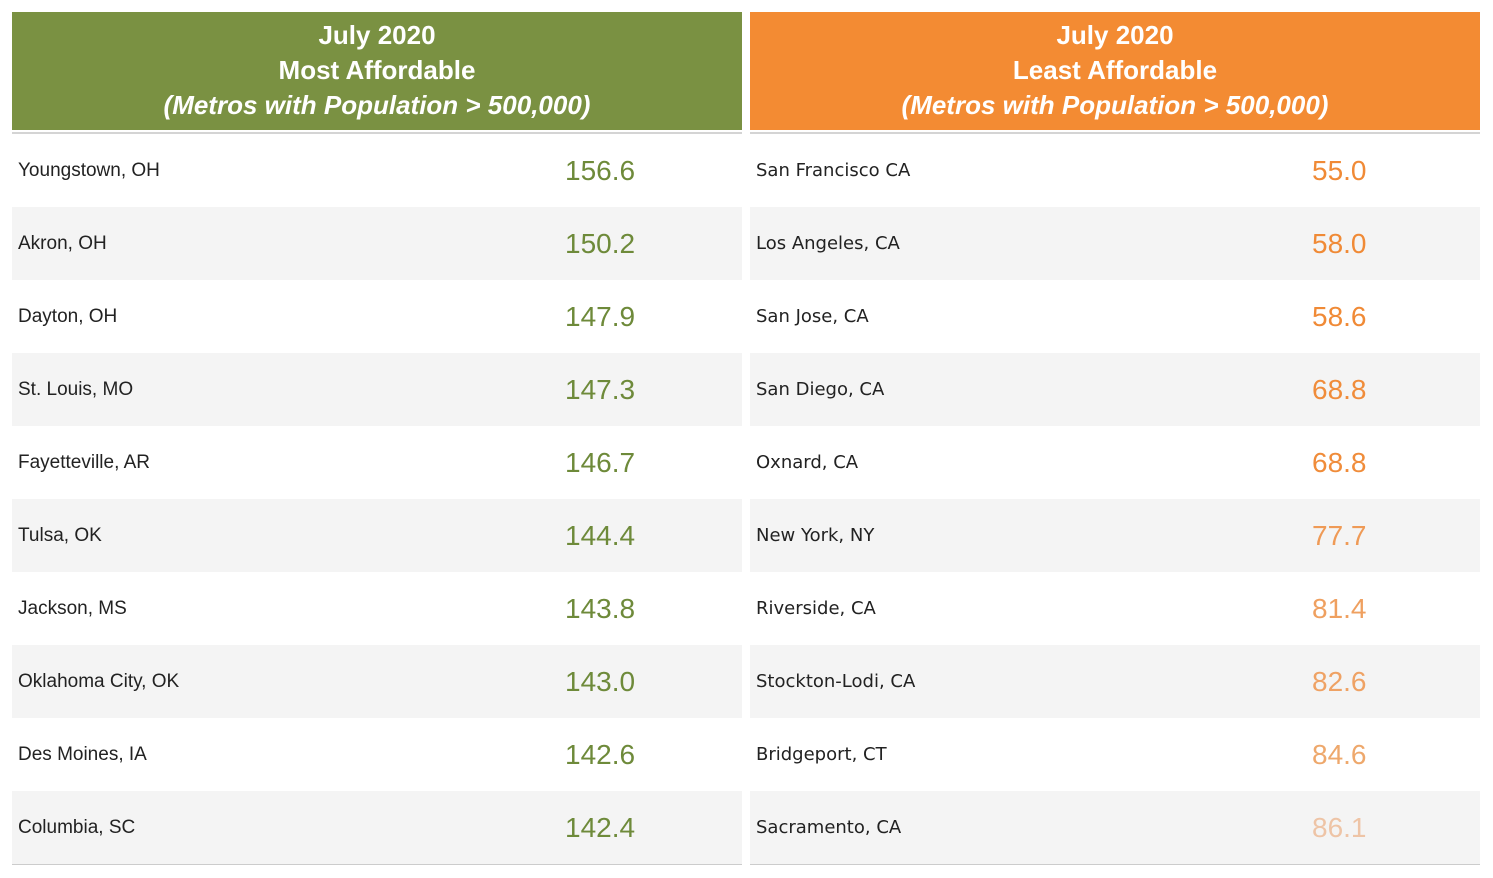  Describe the element at coordinates (600, 389) in the screenshot. I see `affordability-index-value: 147.3` at that location.